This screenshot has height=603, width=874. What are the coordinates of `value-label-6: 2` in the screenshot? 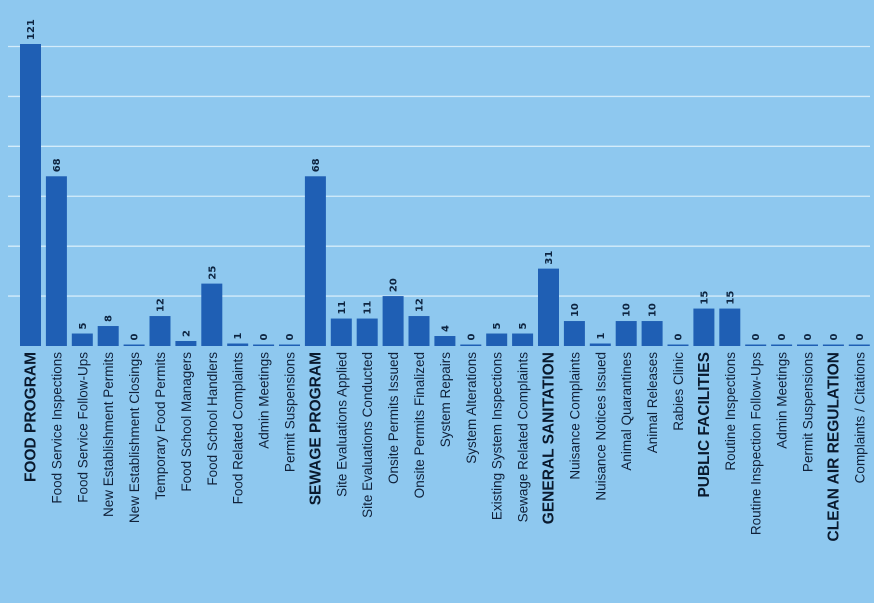 It's located at (186, 333).